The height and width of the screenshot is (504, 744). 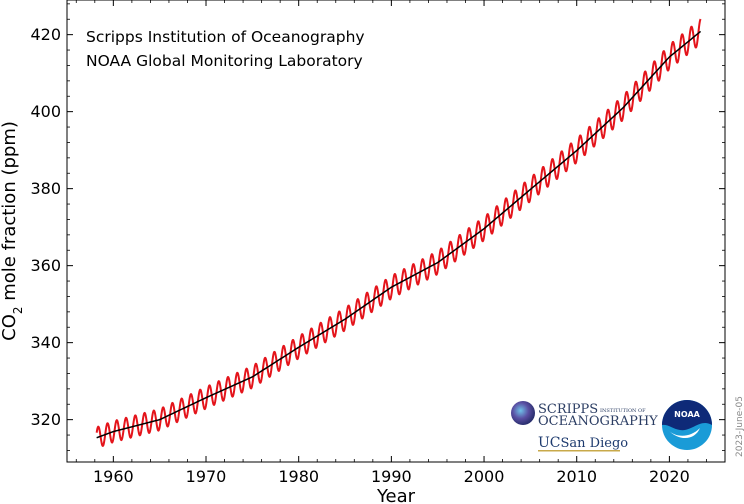 What do you see at coordinates (298, 476) in the screenshot?
I see `x-tick-label-1980: 1980` at bounding box center [298, 476].